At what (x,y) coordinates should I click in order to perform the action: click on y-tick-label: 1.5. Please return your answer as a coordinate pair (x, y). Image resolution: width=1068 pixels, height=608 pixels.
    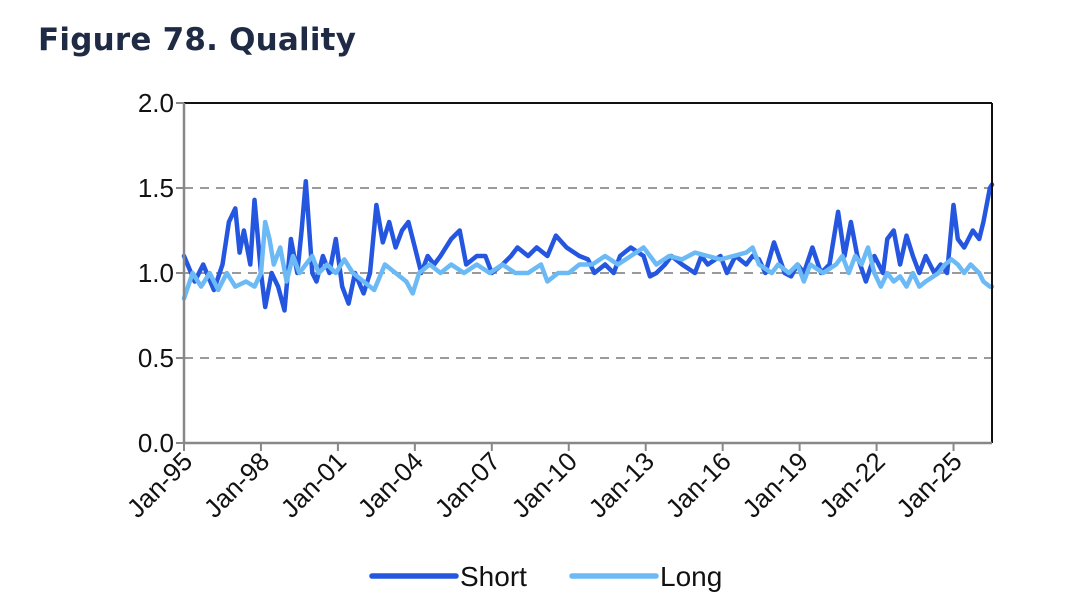
    Looking at the image, I should click on (156, 188).